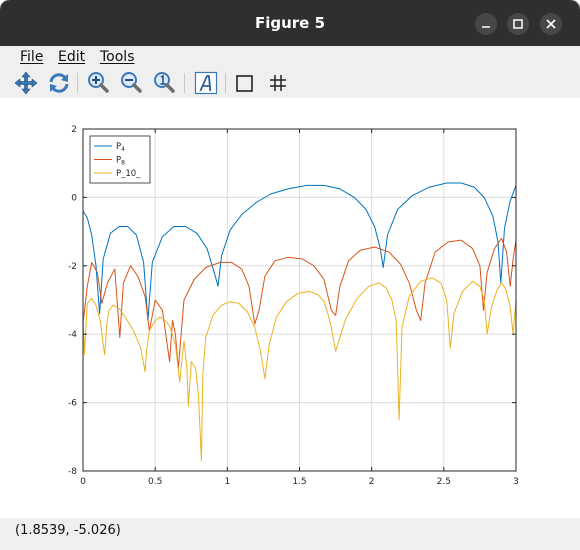 The width and height of the screenshot is (580, 550). I want to click on legend: P4 P8 P_10_, so click(120, 159).